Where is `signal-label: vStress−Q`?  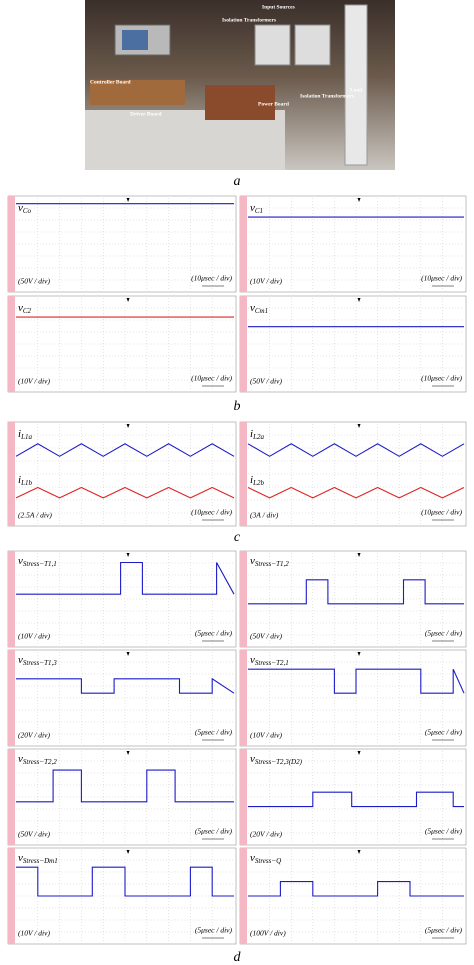
signal-label: vStress−Q is located at coordinates (265, 858).